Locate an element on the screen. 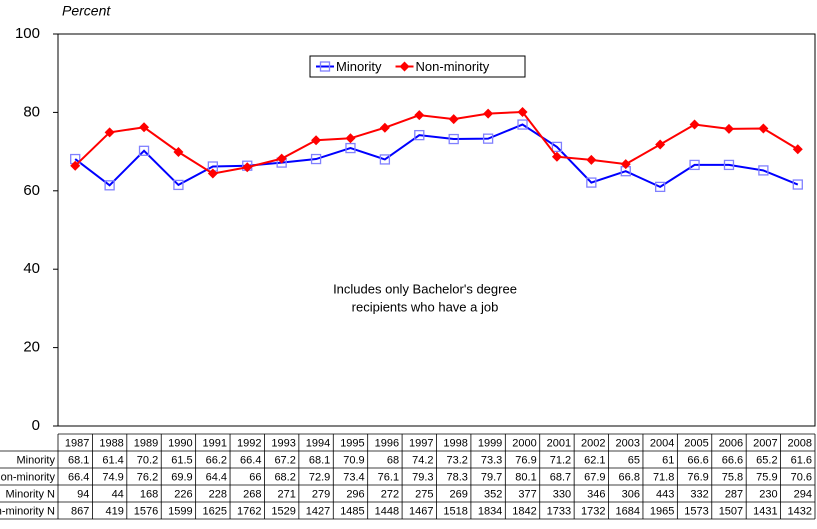  table-cell: 1993 is located at coordinates (283, 443).